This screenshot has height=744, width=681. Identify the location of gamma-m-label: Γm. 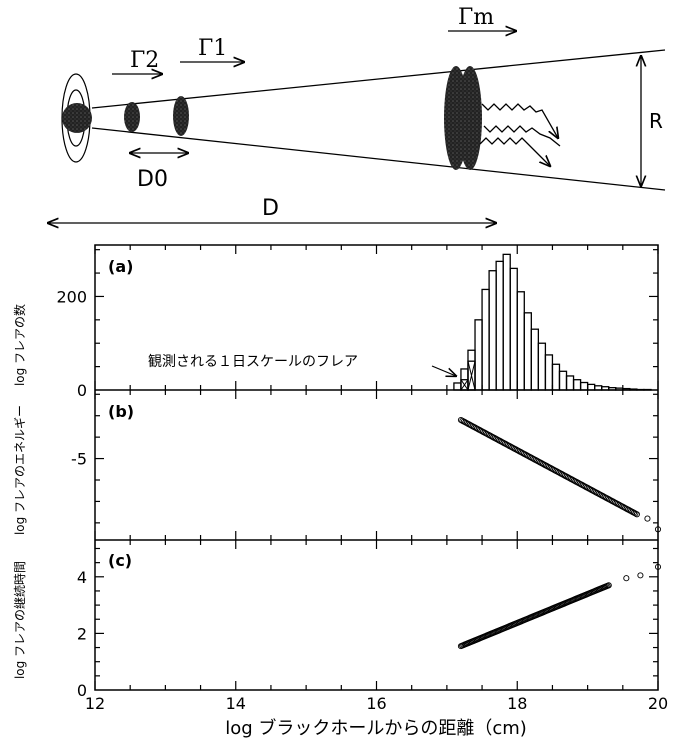
(476, 17).